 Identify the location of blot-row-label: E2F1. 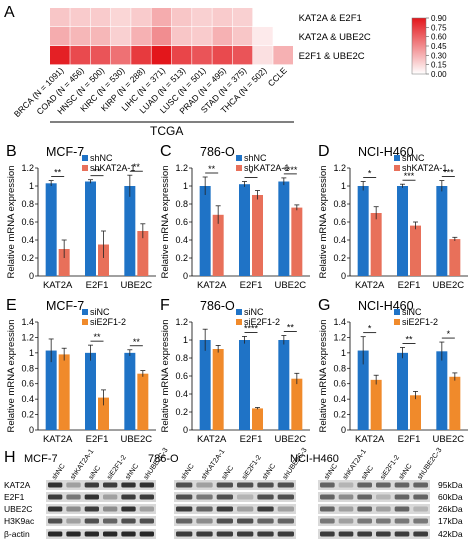
(14, 497).